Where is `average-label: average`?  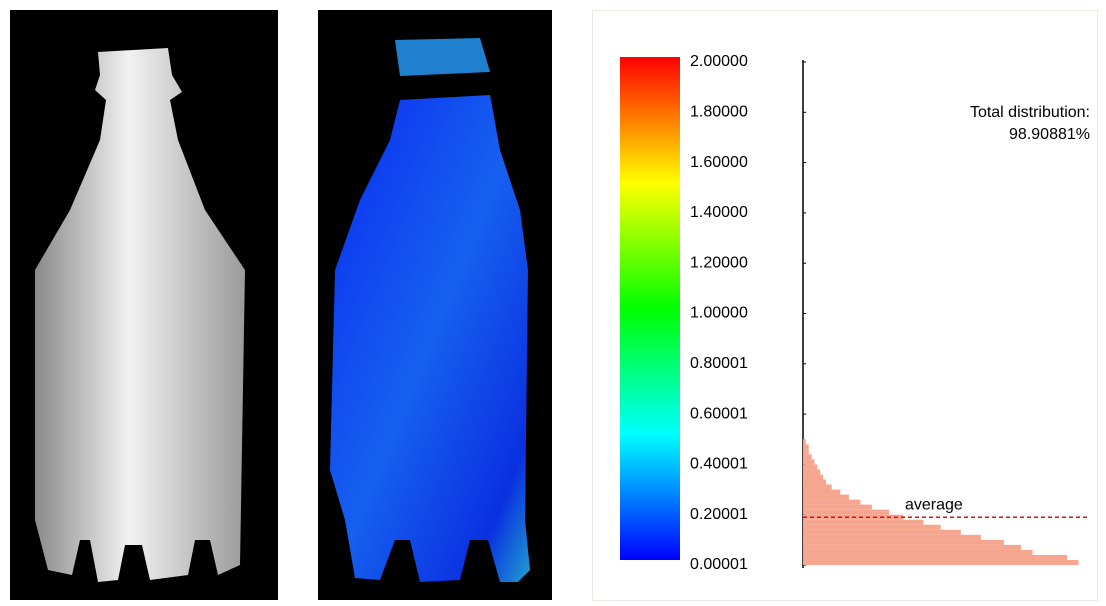 average-label: average is located at coordinates (934, 504).